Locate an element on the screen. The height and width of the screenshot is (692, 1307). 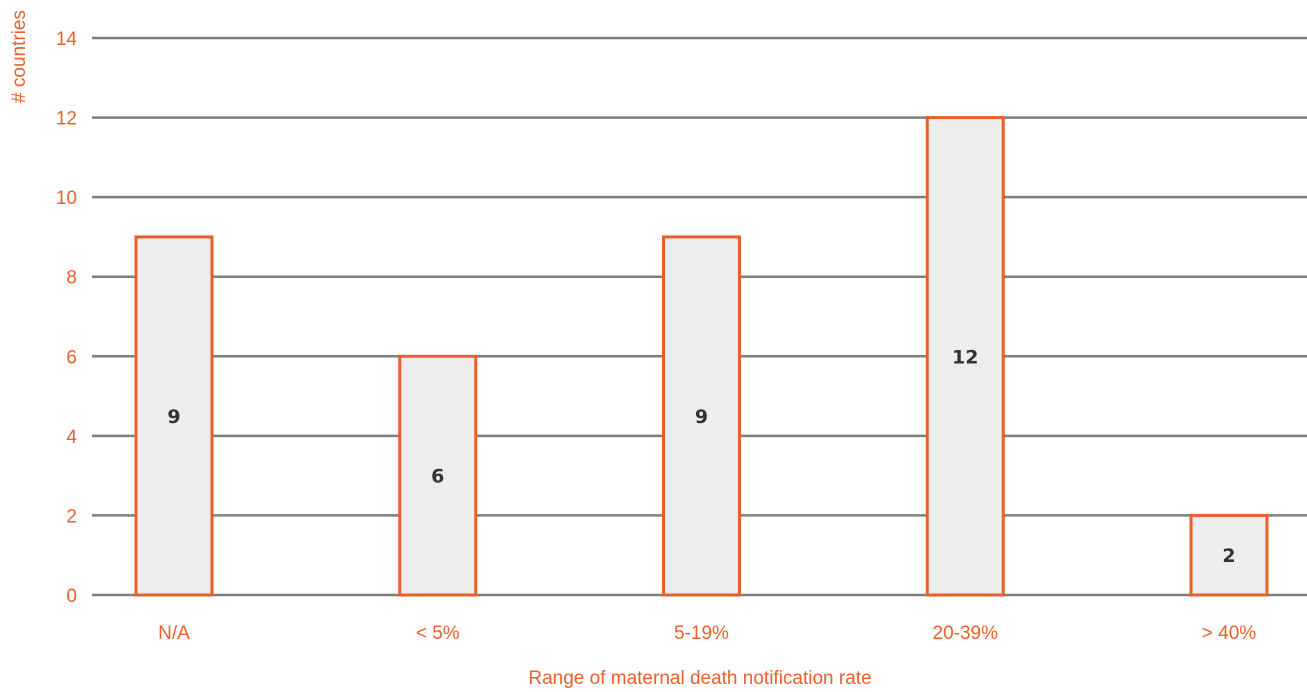
x-tick-label: > 40% is located at coordinates (1229, 633).